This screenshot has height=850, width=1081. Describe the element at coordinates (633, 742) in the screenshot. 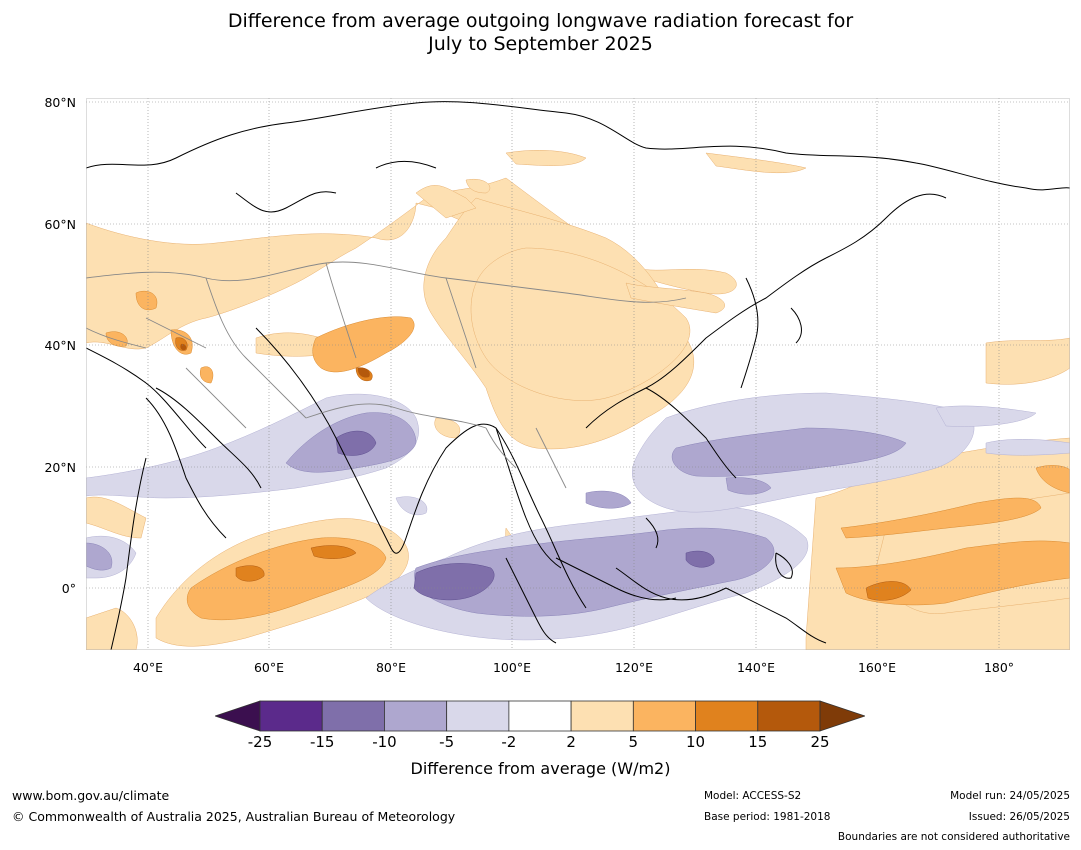

I see `colorbar-tick-label: 5` at that location.